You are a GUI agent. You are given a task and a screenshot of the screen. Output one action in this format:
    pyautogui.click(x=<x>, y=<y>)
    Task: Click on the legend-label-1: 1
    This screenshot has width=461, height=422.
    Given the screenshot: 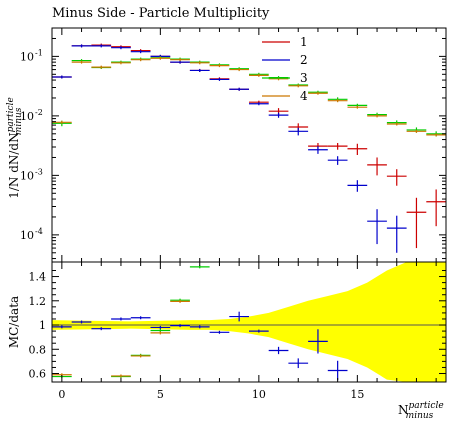 What is the action you would take?
    pyautogui.click(x=304, y=42)
    